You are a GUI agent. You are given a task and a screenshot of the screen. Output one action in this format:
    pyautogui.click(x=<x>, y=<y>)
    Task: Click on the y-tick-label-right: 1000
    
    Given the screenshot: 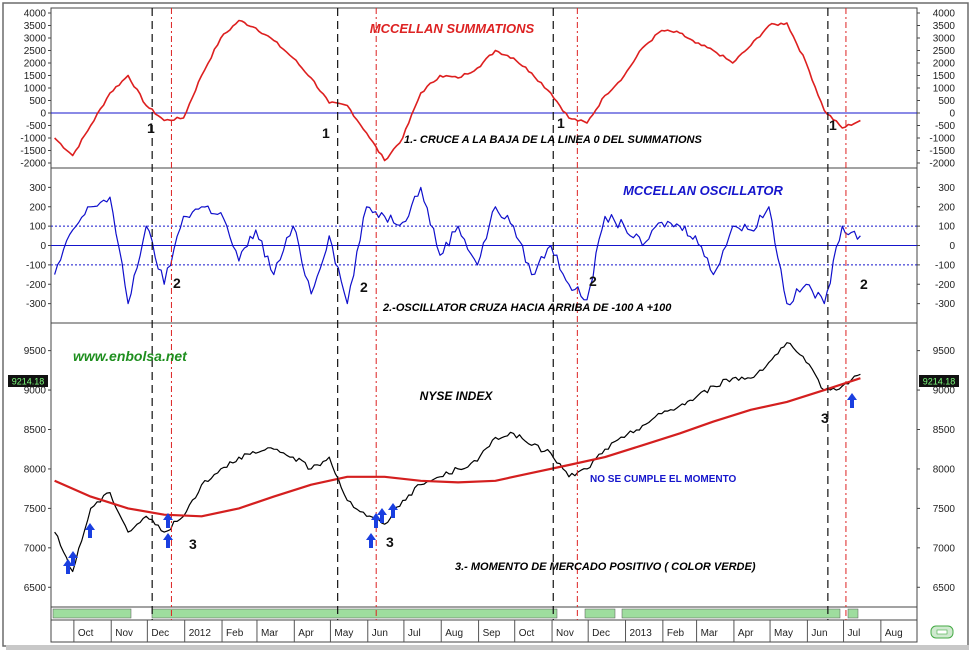 What is the action you would take?
    pyautogui.click(x=944, y=89)
    